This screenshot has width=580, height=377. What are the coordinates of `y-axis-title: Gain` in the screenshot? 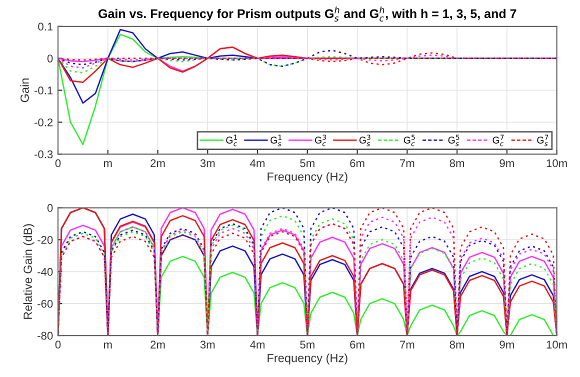 It's located at (24, 90).